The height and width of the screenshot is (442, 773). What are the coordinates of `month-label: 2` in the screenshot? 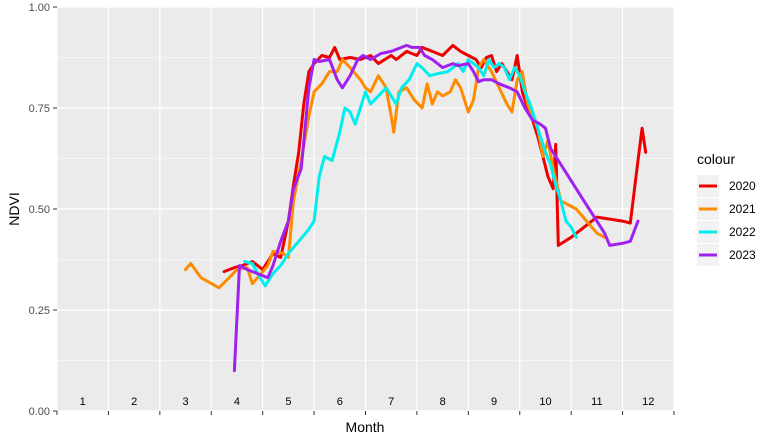 It's located at (134, 402).